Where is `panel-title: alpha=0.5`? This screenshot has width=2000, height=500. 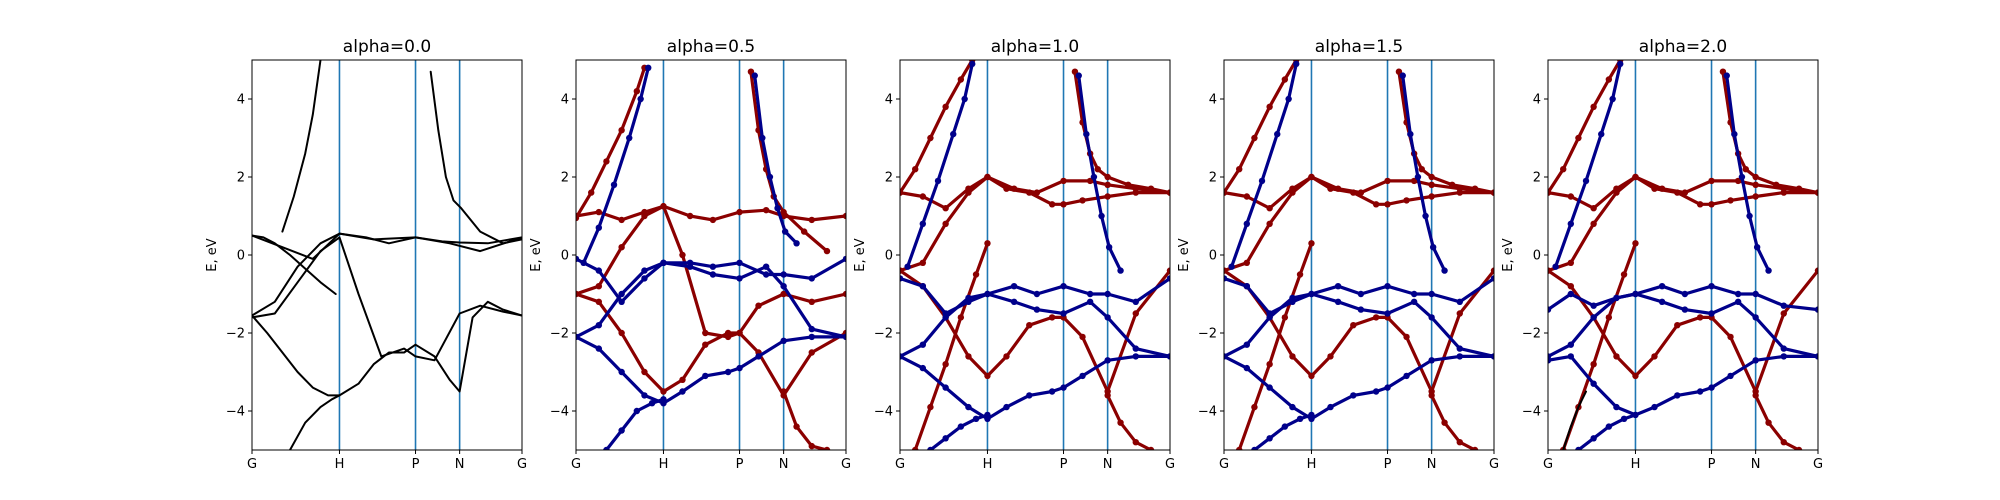
panel-title: alpha=0.5 is located at coordinates (711, 47).